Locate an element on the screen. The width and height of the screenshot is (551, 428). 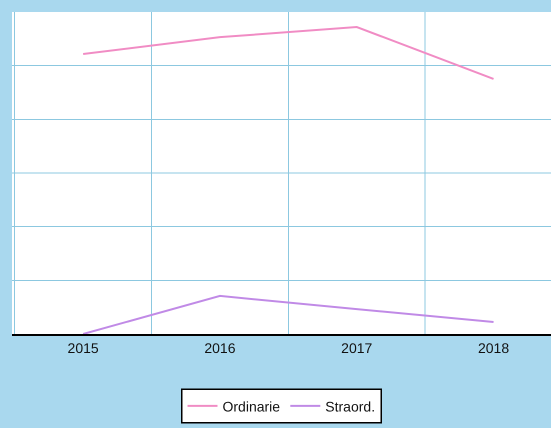
x-tick-label: 2017 is located at coordinates (357, 348).